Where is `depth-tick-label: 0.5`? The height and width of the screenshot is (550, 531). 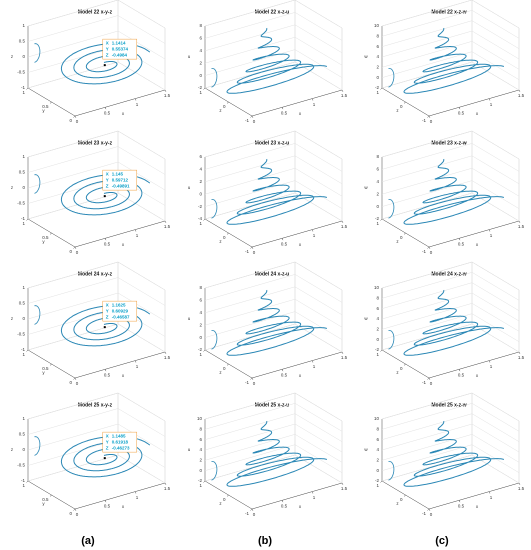
depth-tick-label: 0.5 is located at coordinates (45, 499).